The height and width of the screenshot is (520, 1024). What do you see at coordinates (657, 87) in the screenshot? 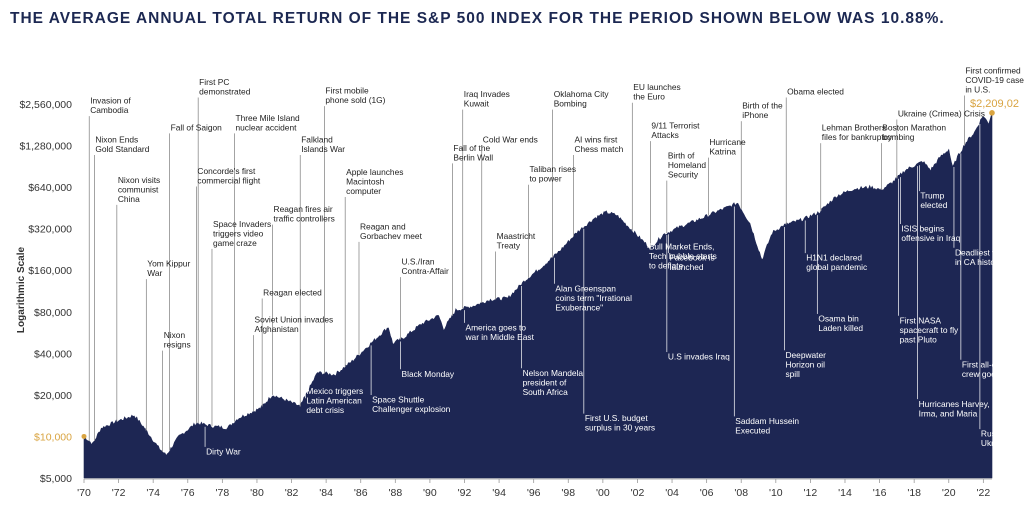
I see `annotation-line: EU launches` at bounding box center [657, 87].